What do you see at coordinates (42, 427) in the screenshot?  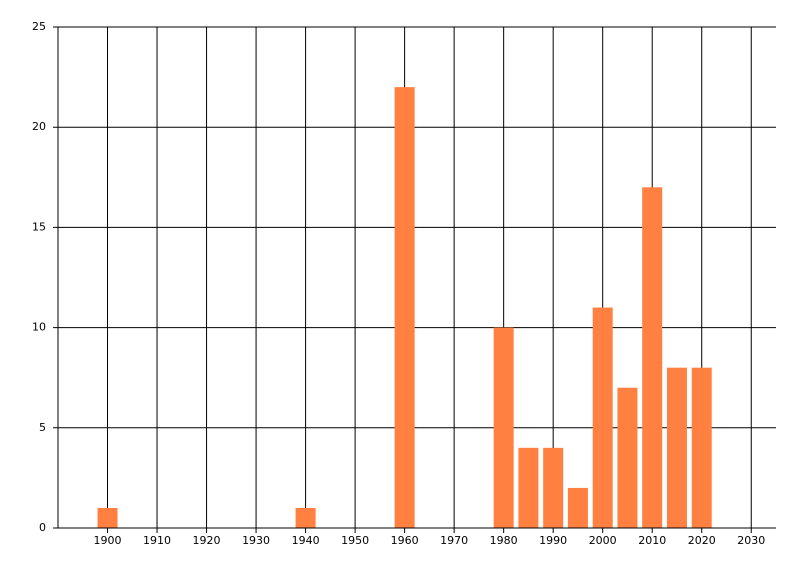 I see `y-tick-label: 5` at bounding box center [42, 427].